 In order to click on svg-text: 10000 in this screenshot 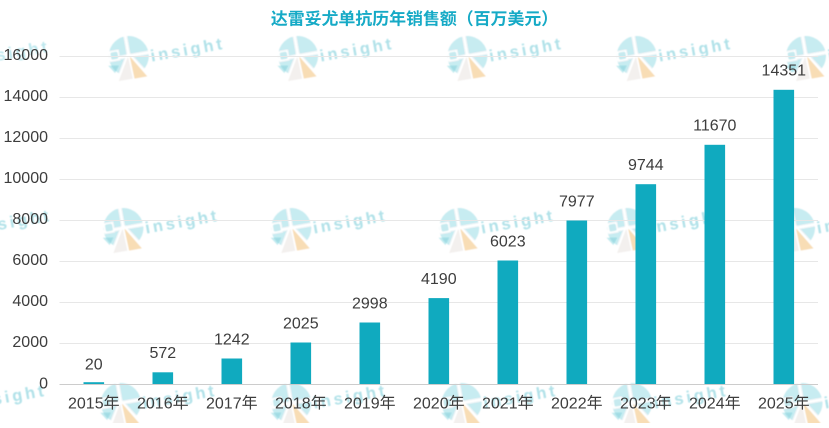, I will do `click(26, 178)`.